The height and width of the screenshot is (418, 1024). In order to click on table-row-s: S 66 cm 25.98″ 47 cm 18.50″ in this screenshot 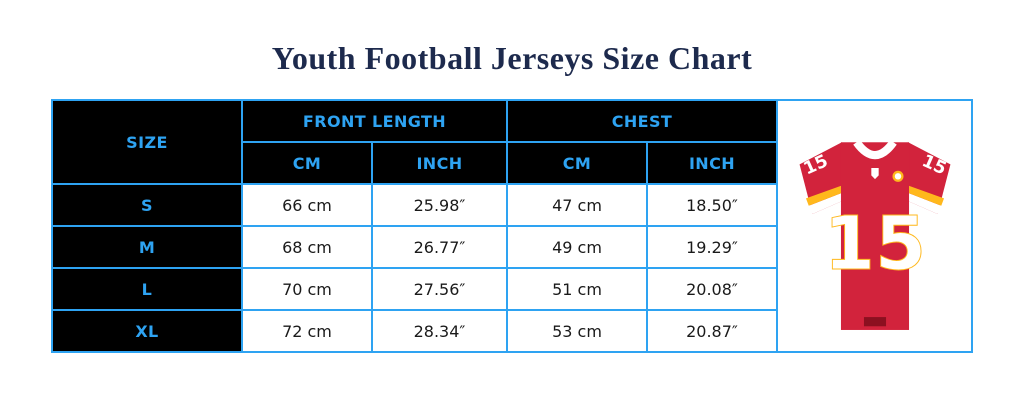, I will do `click(511, 205)`.